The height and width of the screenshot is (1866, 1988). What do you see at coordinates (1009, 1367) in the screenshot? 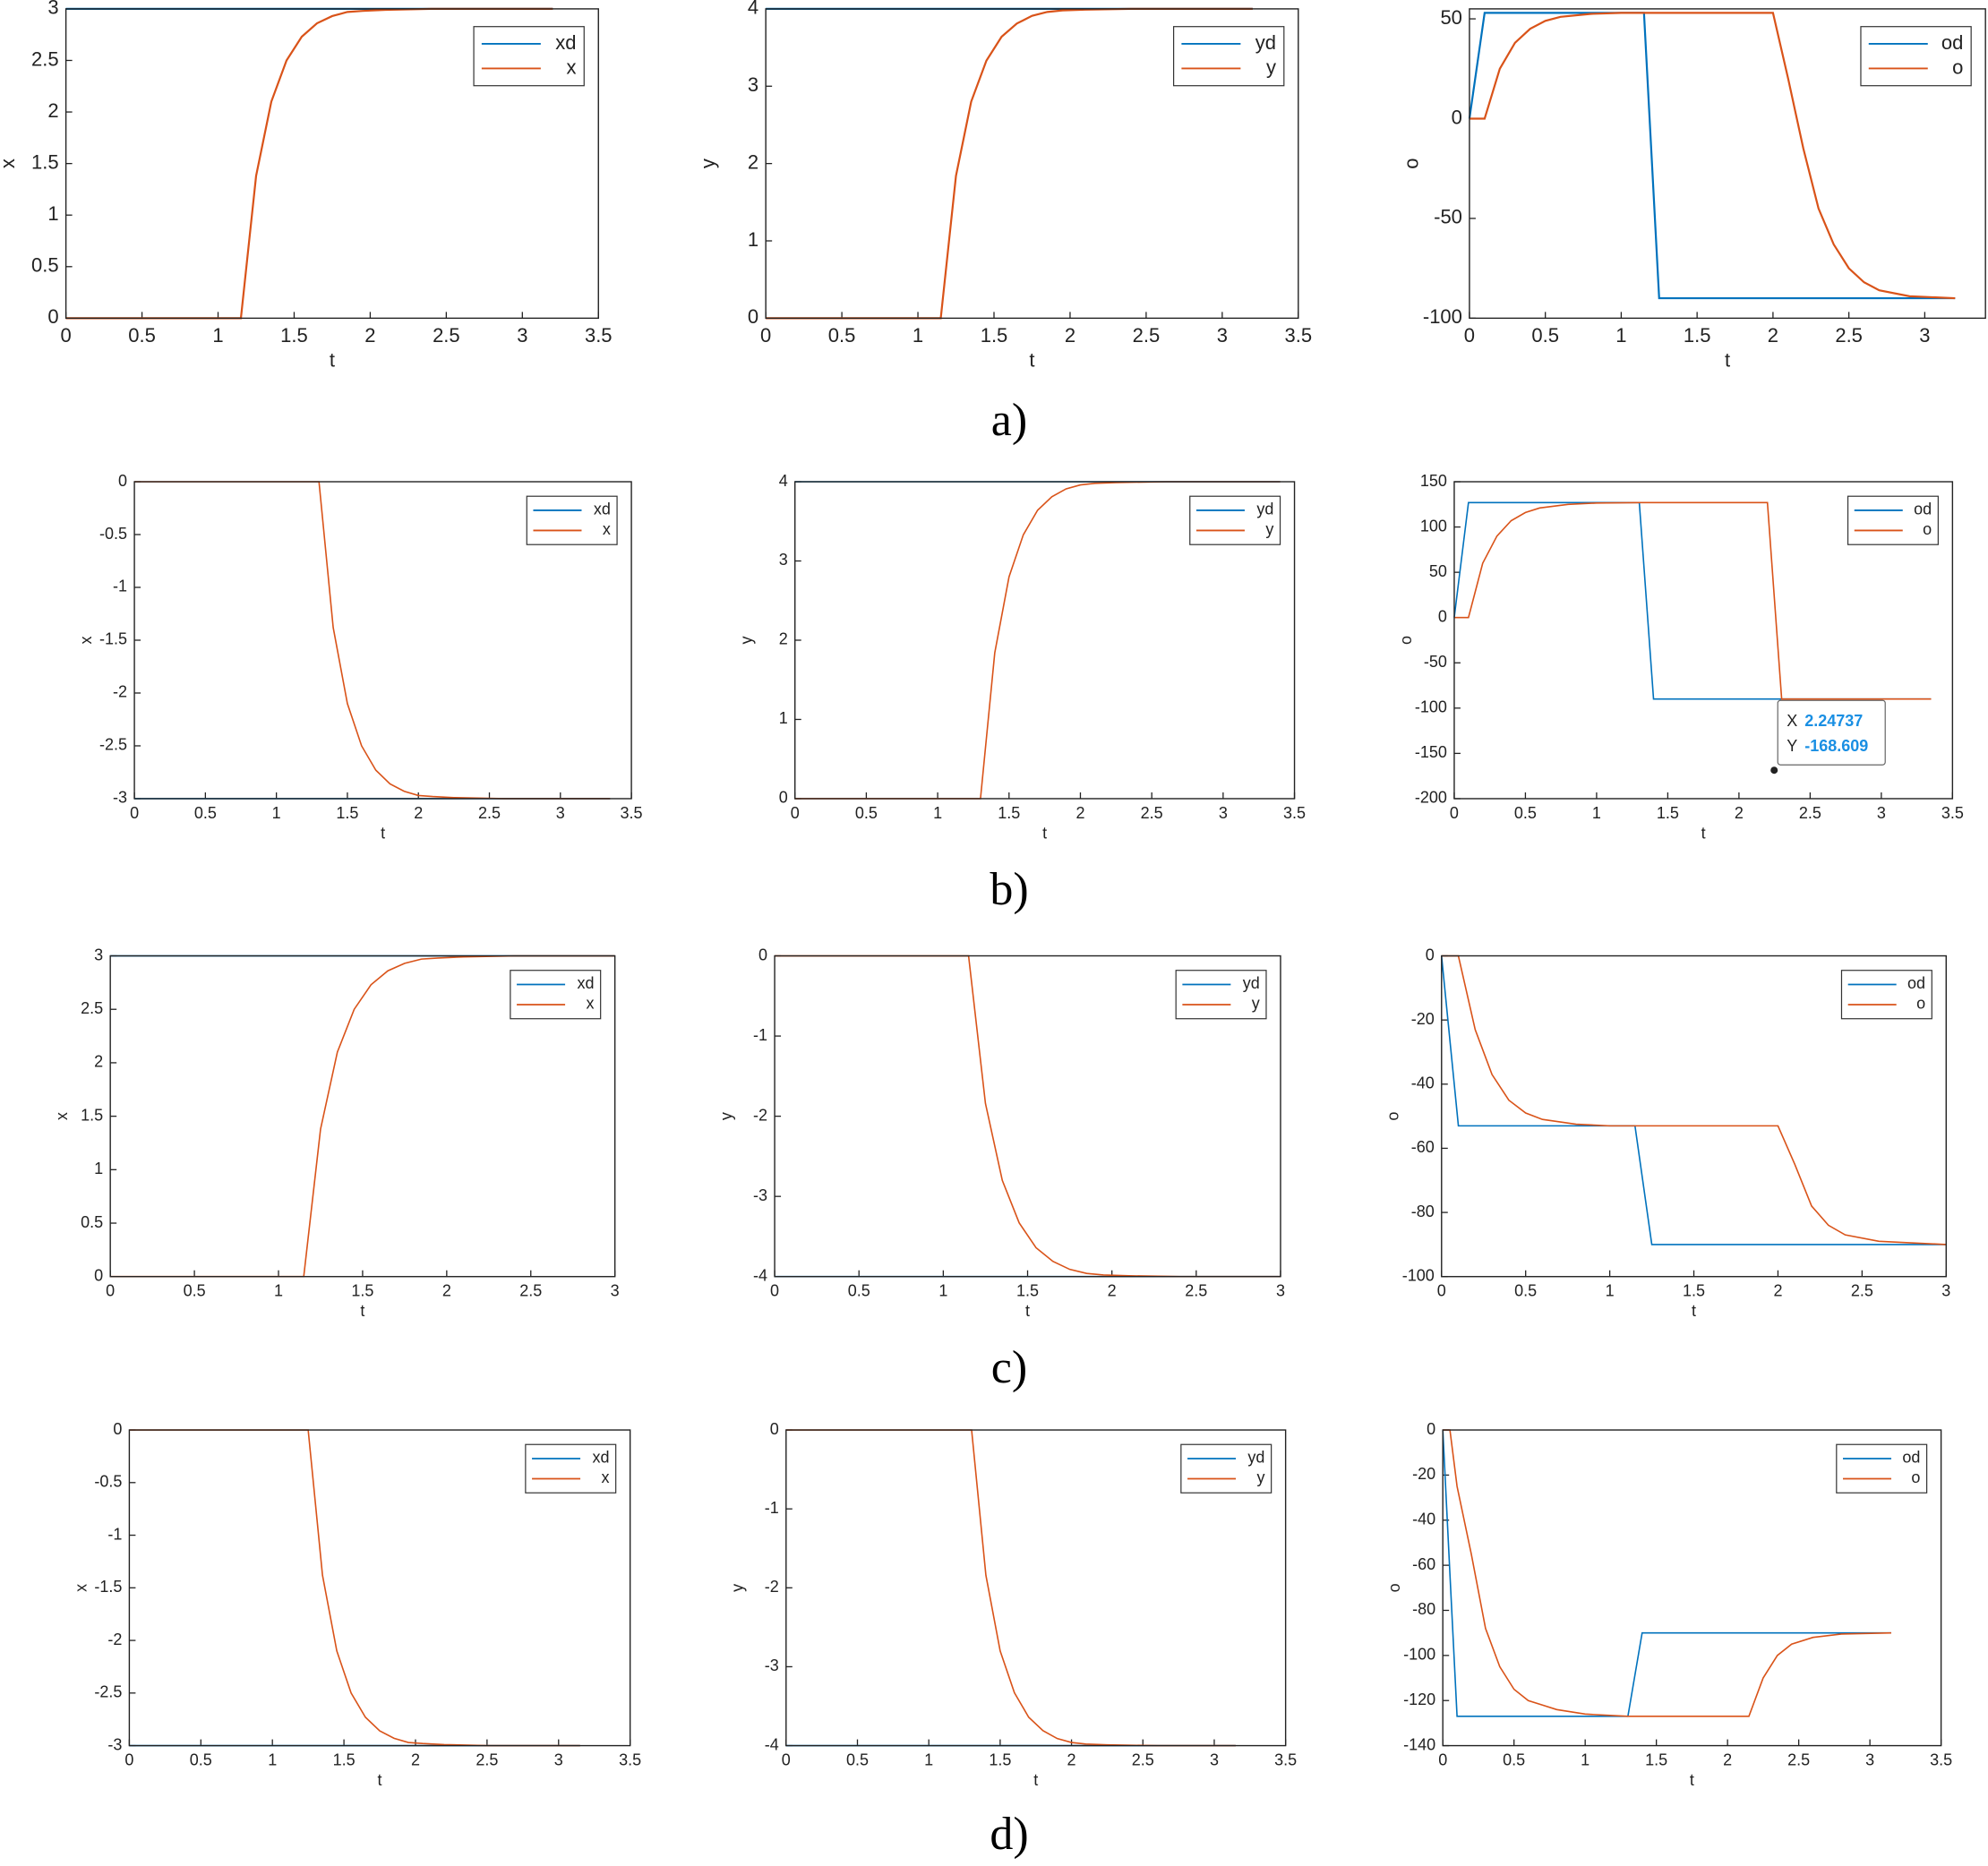
I see `panel-label: c)` at bounding box center [1009, 1367].